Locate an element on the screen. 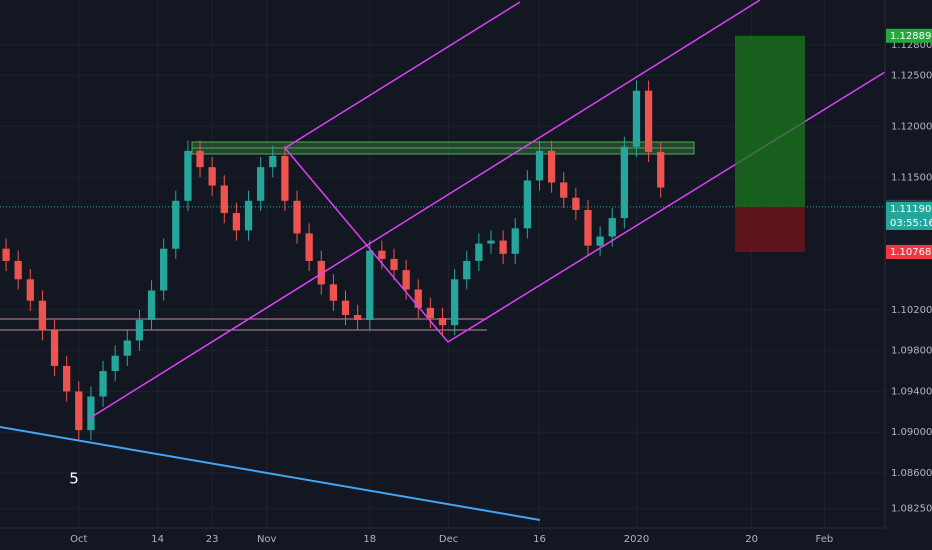 The width and height of the screenshot is (932, 550). x-tick-label: 16 is located at coordinates (539, 539).